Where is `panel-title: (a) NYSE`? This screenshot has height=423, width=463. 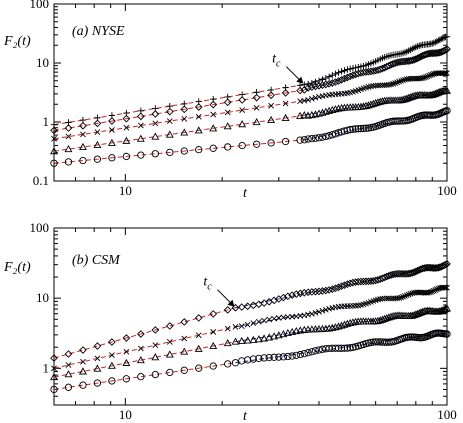 panel-title: (a) NYSE is located at coordinates (98, 31).